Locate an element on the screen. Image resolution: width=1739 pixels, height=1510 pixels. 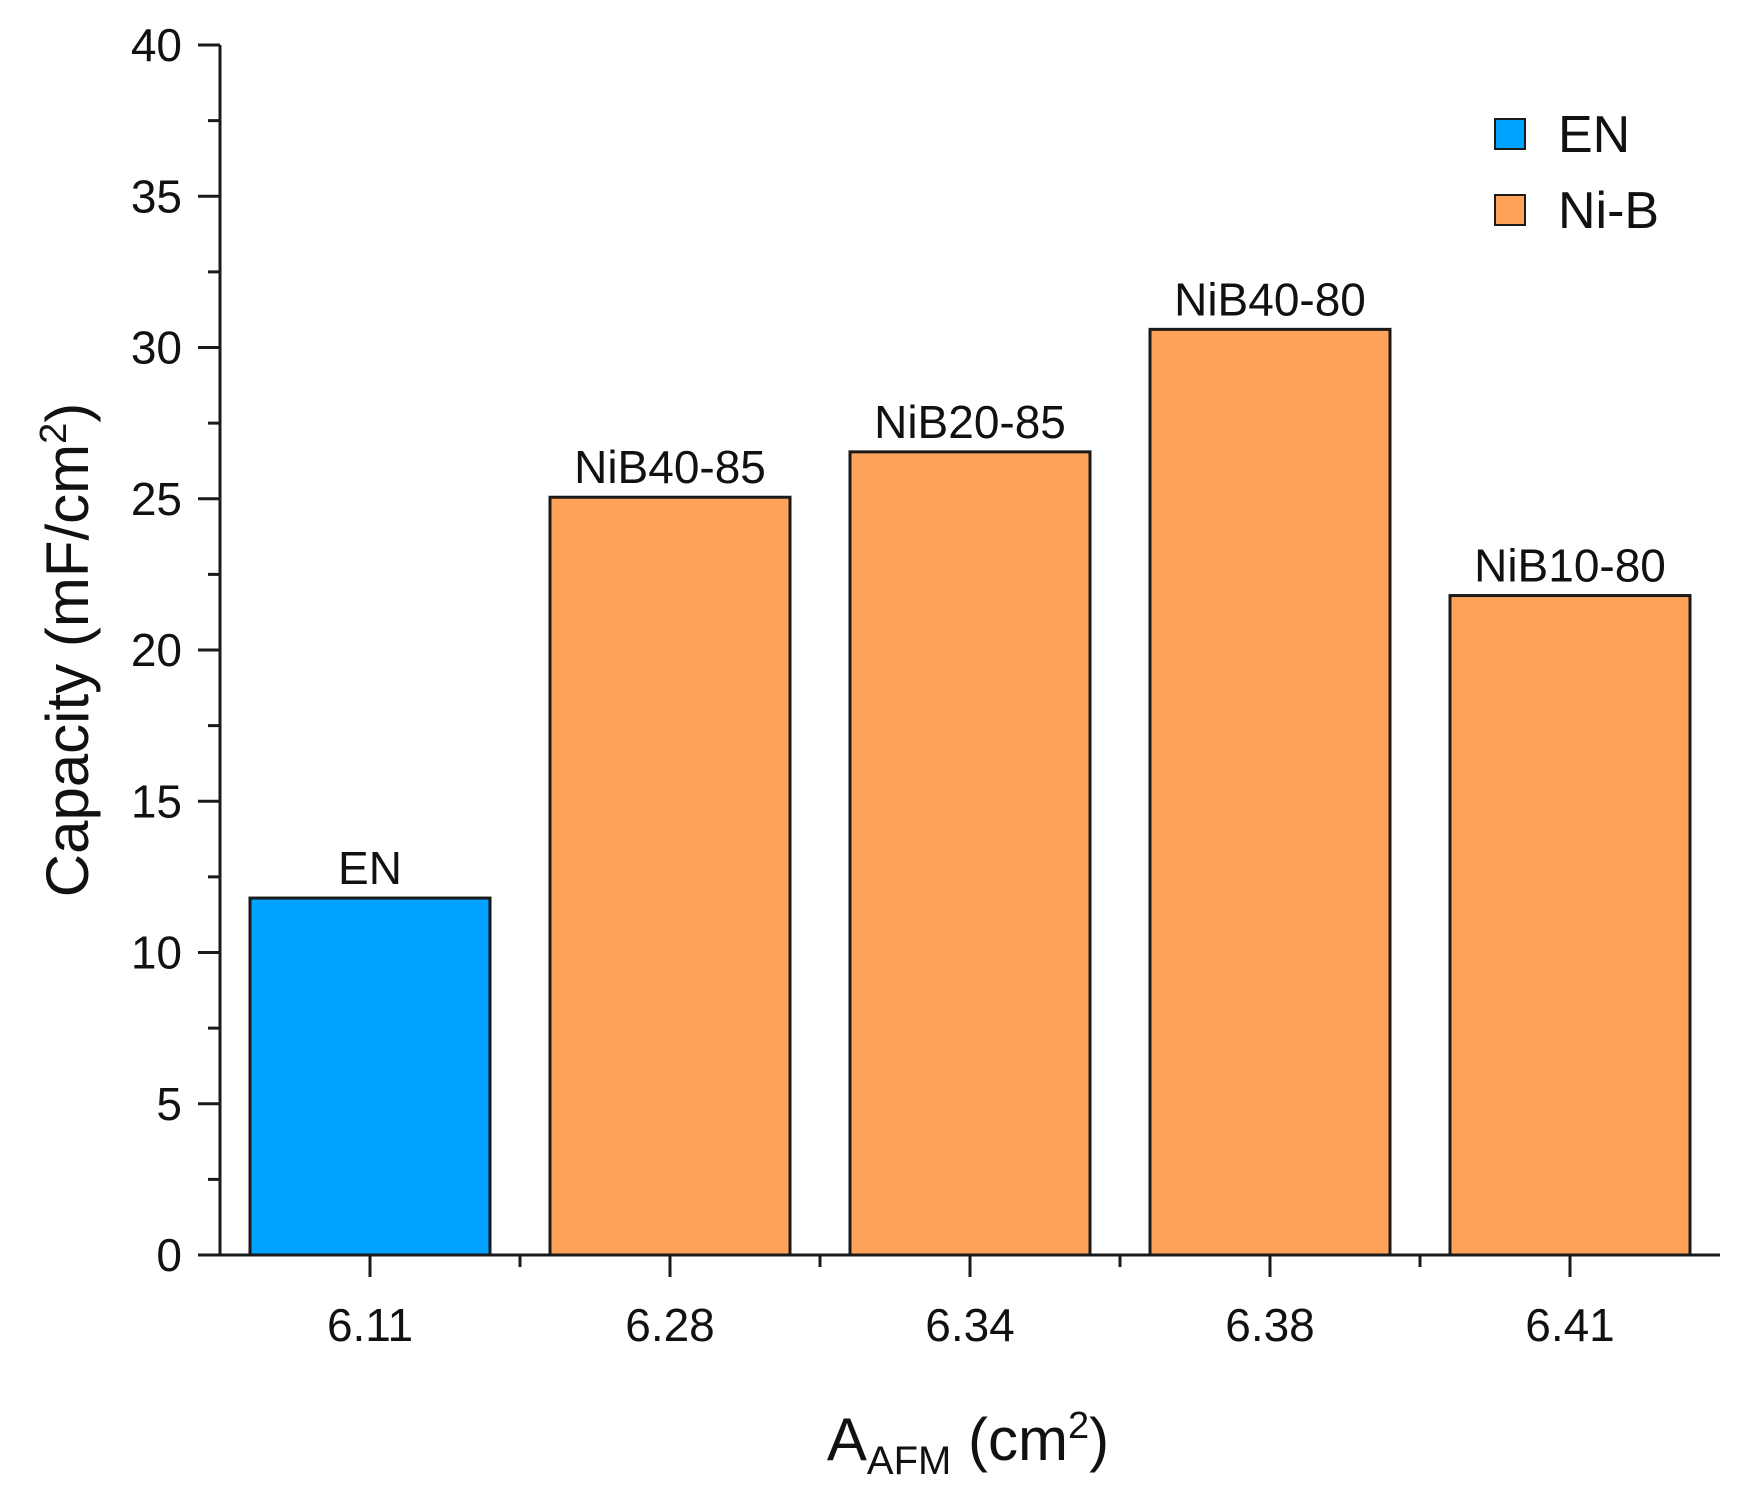
bar-data-label: NiB20-85 is located at coordinates (970, 422).